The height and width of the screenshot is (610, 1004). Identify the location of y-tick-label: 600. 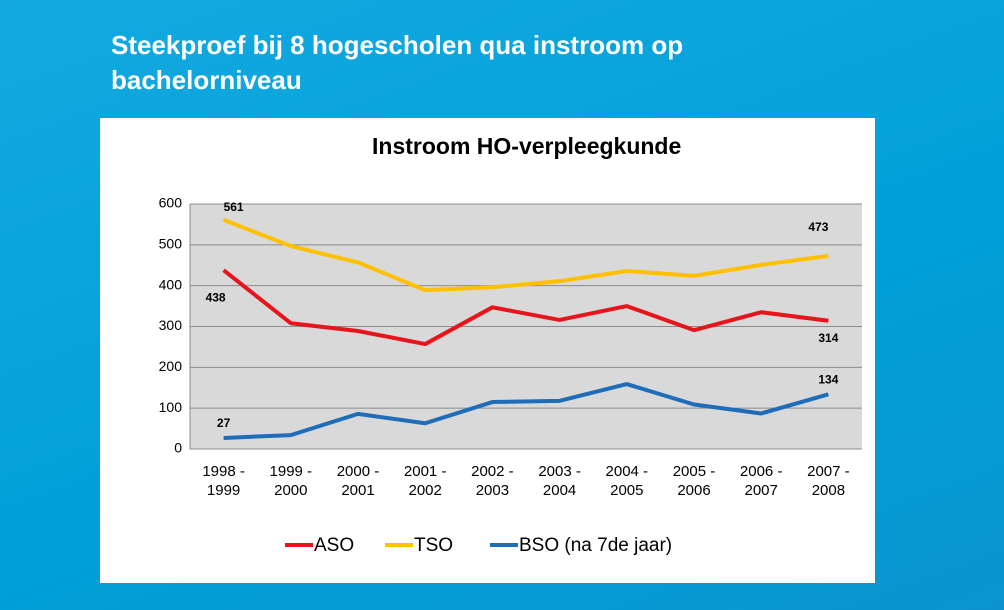
(171, 203).